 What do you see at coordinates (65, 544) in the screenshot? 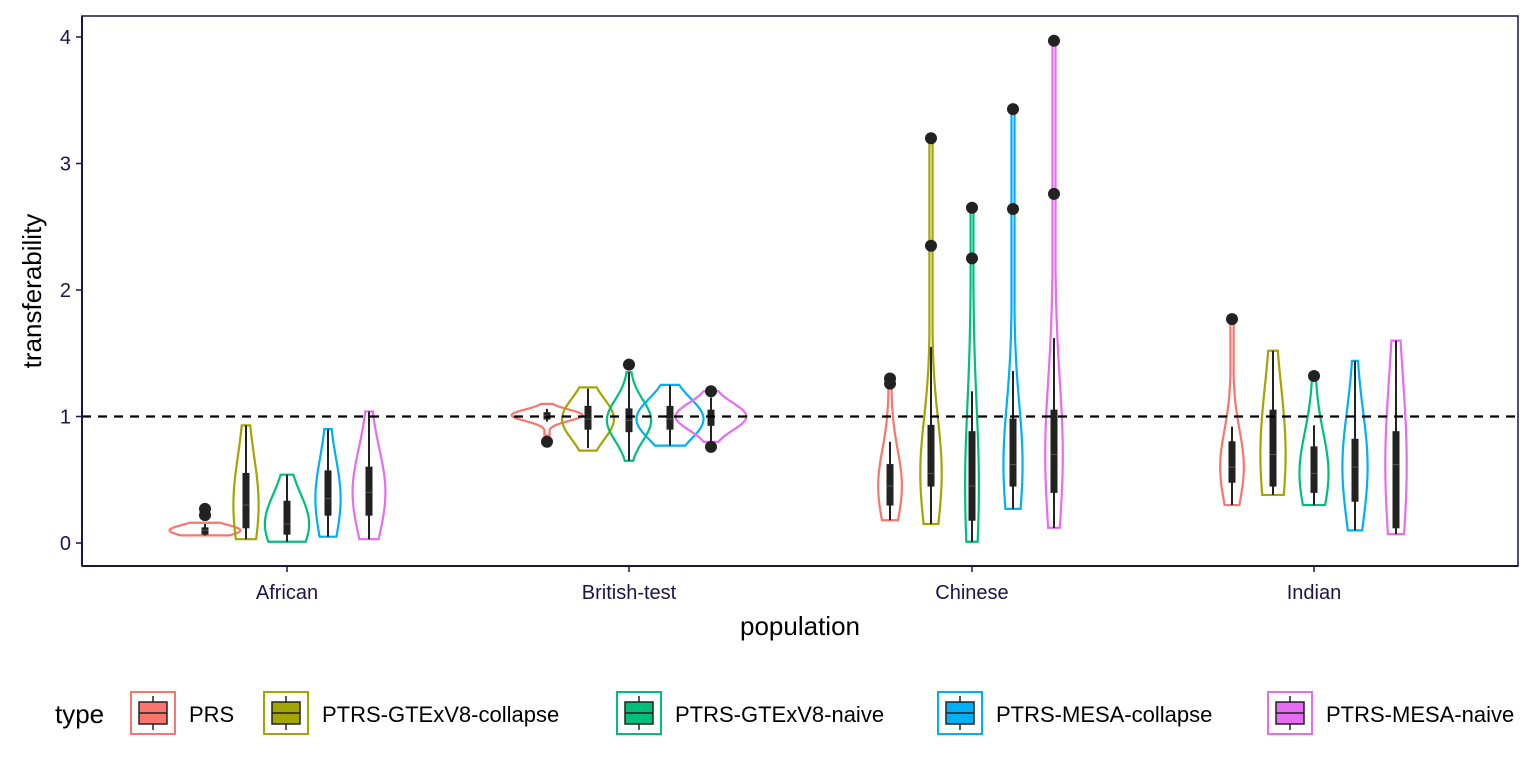
I see `y-tick-label: 0` at bounding box center [65, 544].